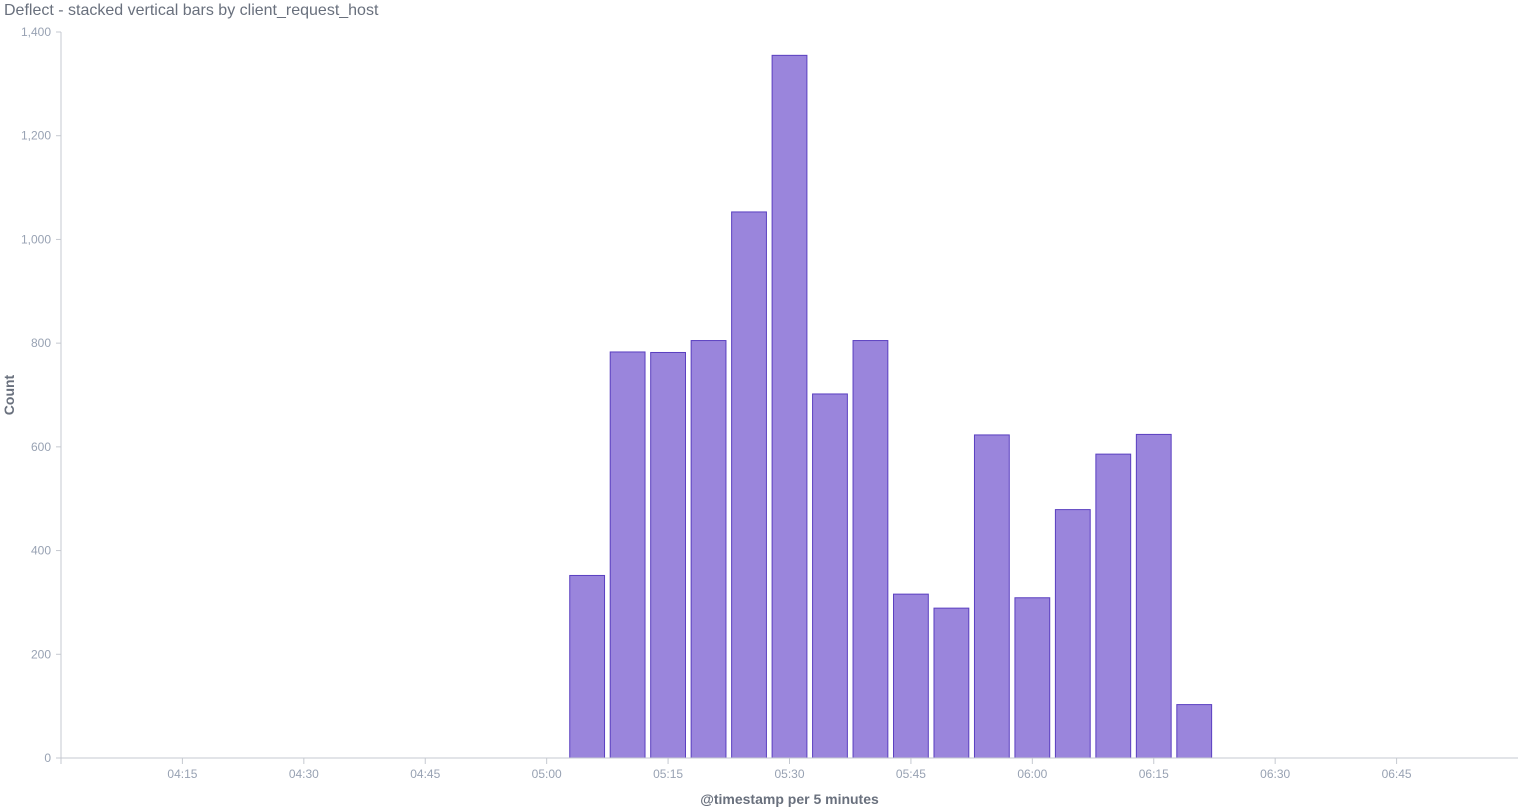  I want to click on bar-05:35, so click(830, 576).